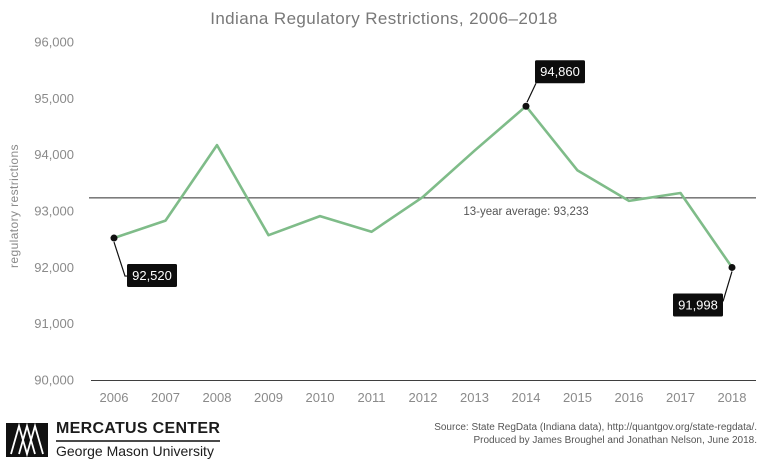 The height and width of the screenshot is (464, 768). I want to click on x-tick-label: 2006, so click(114, 397).